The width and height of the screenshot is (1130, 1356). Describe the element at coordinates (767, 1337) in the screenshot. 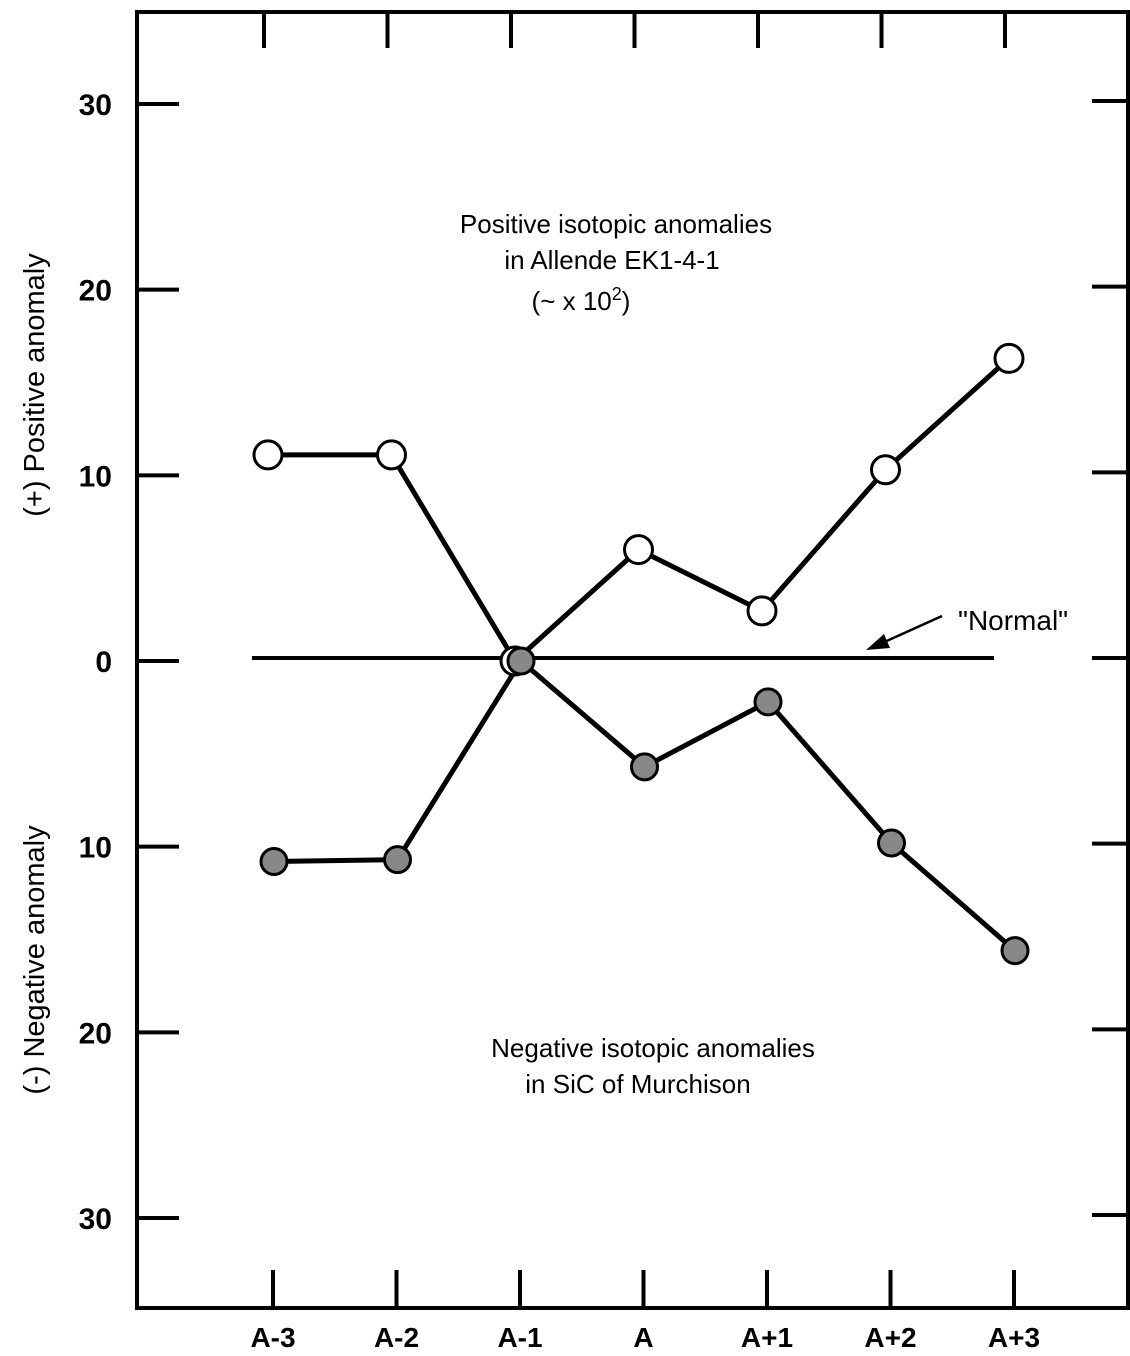

I see `x-tick-label: A+1` at that location.